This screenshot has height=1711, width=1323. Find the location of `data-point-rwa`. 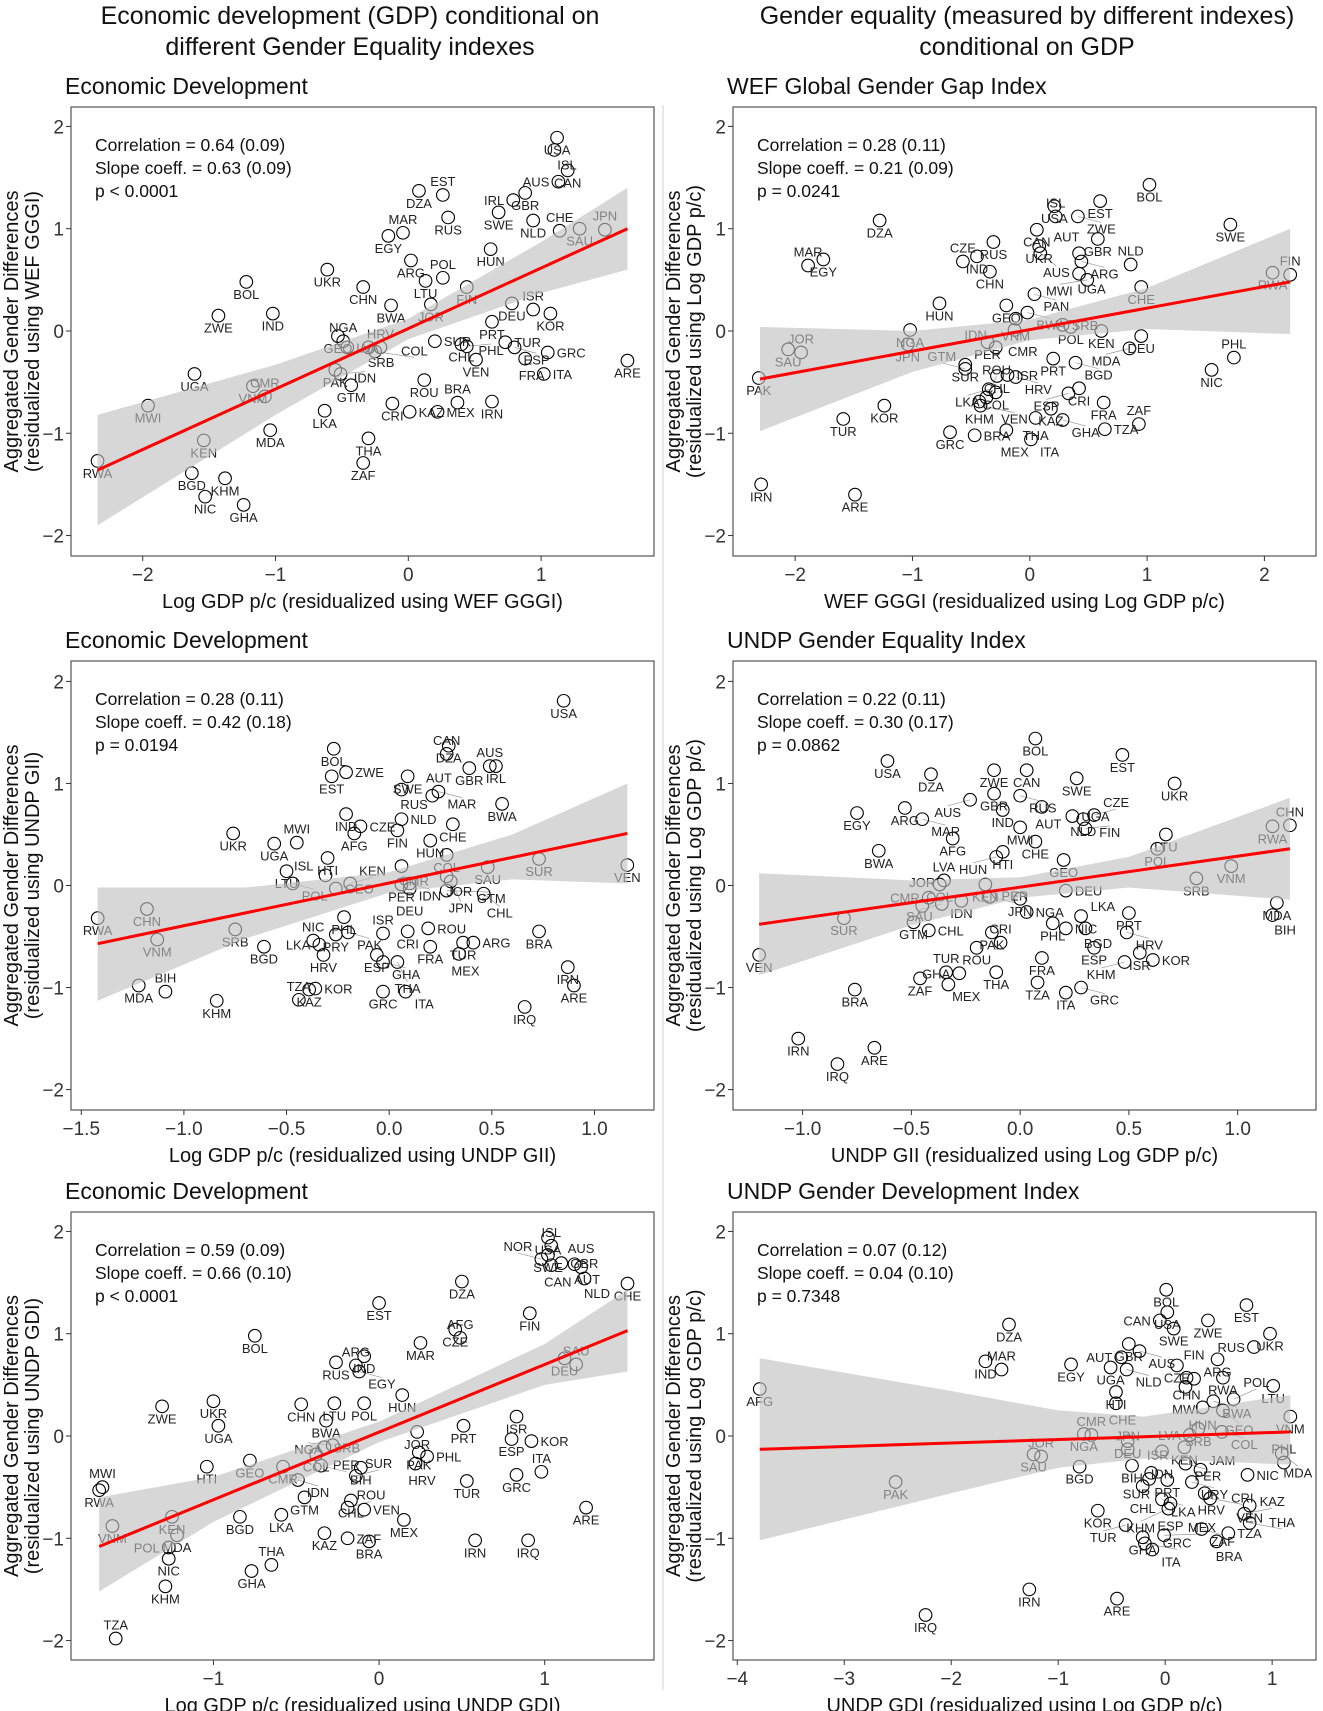

data-point-rwa is located at coordinates (99, 1490).